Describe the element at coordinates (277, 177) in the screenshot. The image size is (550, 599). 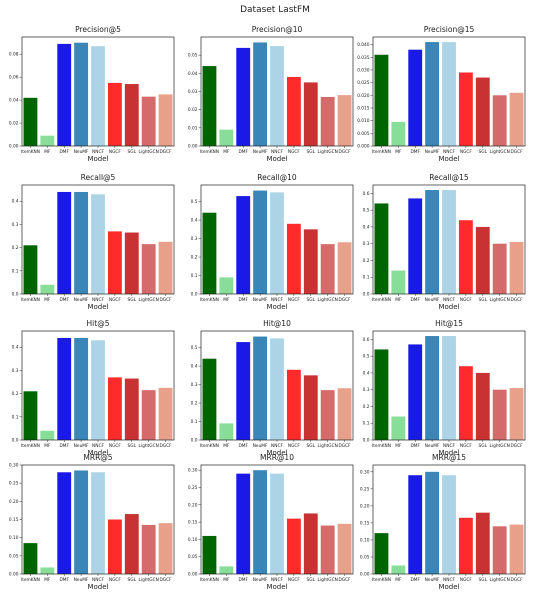
I see `panel-title: Recall@10` at that location.